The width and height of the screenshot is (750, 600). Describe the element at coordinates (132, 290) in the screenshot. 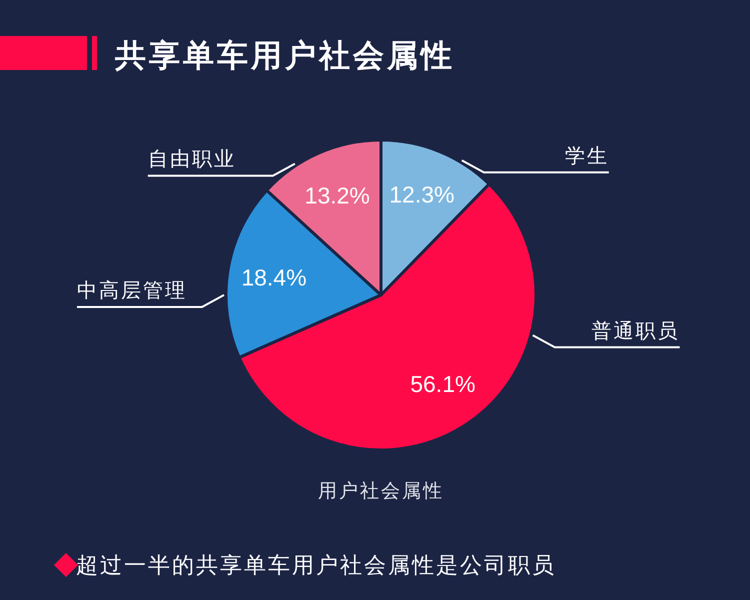

I see `slice-label: 中高层管理` at that location.